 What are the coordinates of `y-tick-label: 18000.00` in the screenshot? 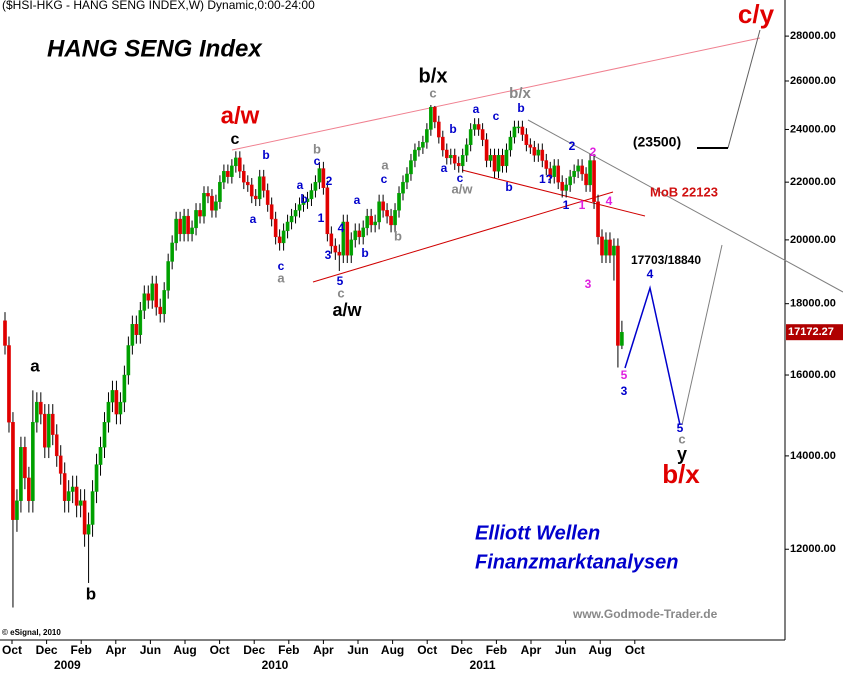 It's located at (813, 304).